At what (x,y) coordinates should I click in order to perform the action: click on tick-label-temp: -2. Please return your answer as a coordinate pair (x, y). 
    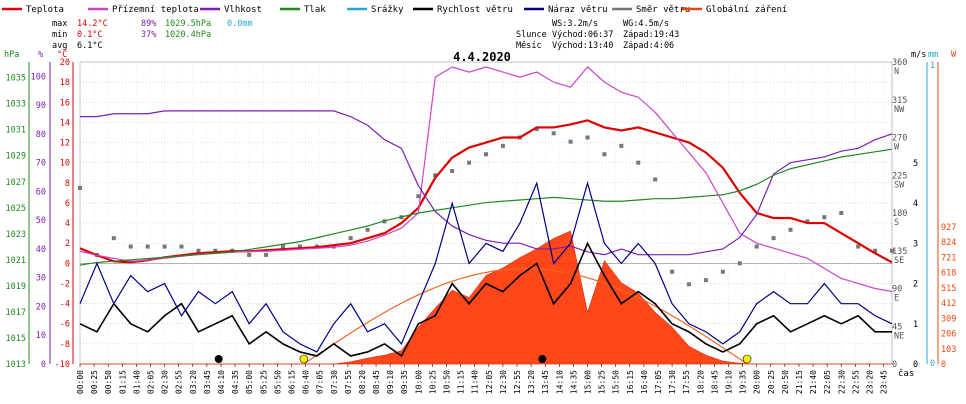
    Looking at the image, I should click on (65, 284).